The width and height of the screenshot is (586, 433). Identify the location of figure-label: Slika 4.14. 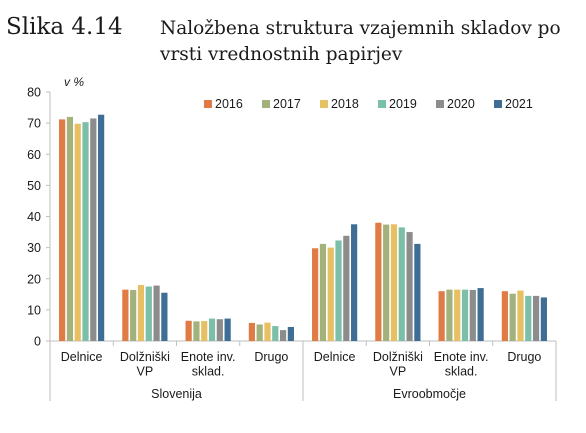
(64, 27).